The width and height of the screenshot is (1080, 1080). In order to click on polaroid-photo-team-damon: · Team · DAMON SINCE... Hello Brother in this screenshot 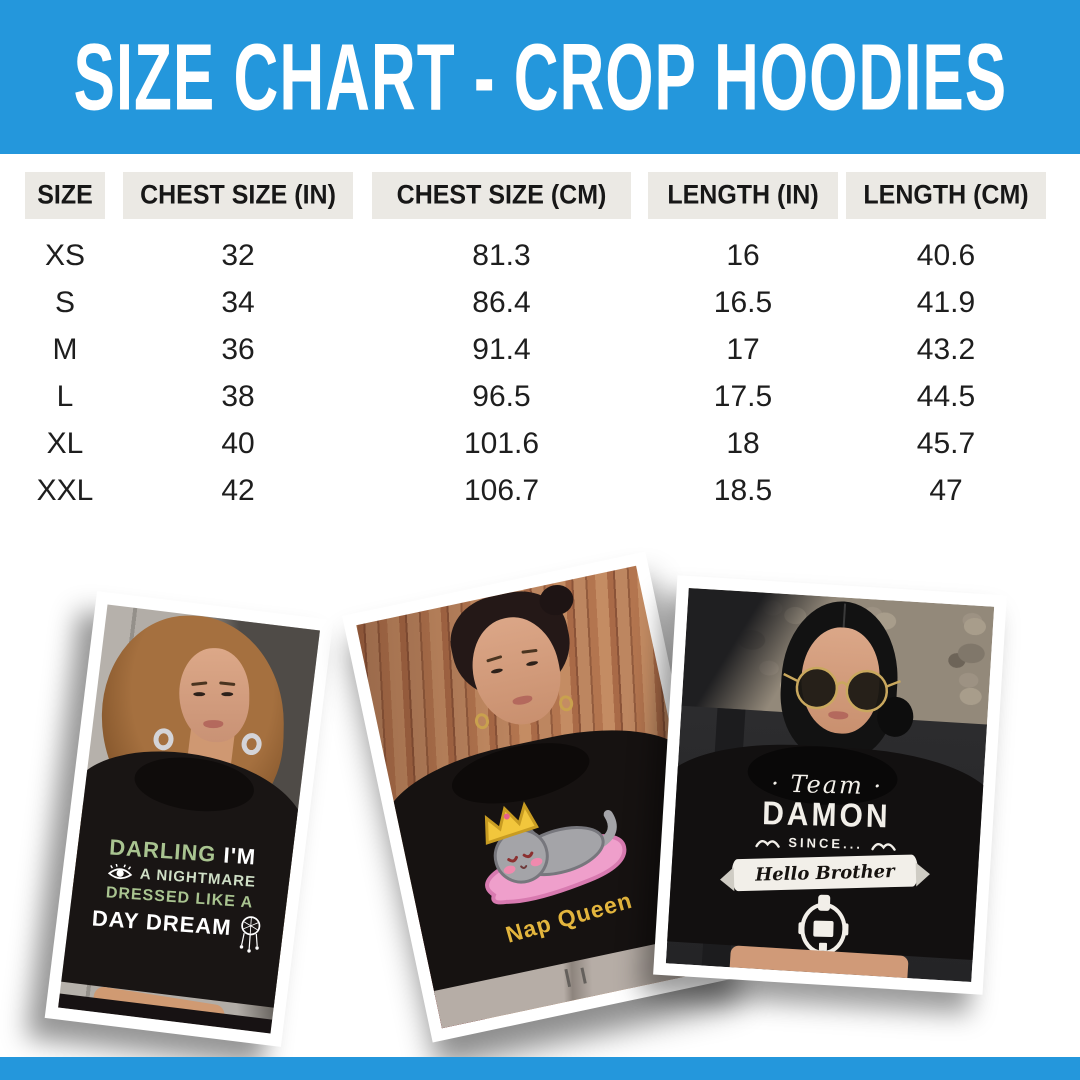, I will do `click(830, 785)`.